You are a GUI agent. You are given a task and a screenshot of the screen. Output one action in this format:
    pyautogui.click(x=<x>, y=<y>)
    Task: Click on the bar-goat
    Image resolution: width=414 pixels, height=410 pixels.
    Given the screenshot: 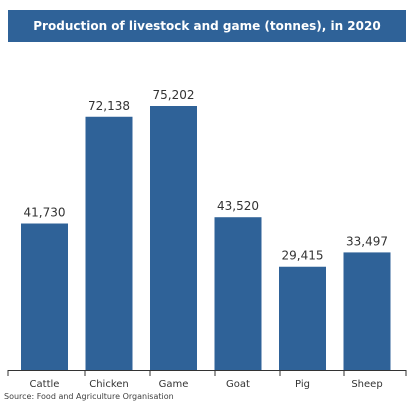 What is the action you would take?
    pyautogui.click(x=238, y=293)
    